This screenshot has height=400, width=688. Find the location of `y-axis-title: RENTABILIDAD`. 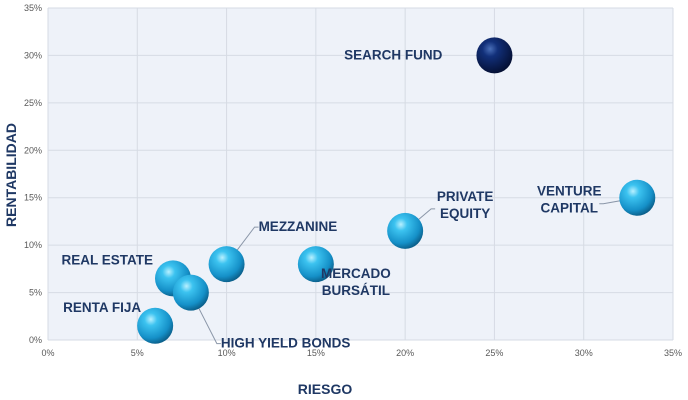

y-axis-title: RENTABILIDAD is located at coordinates (11, 175).